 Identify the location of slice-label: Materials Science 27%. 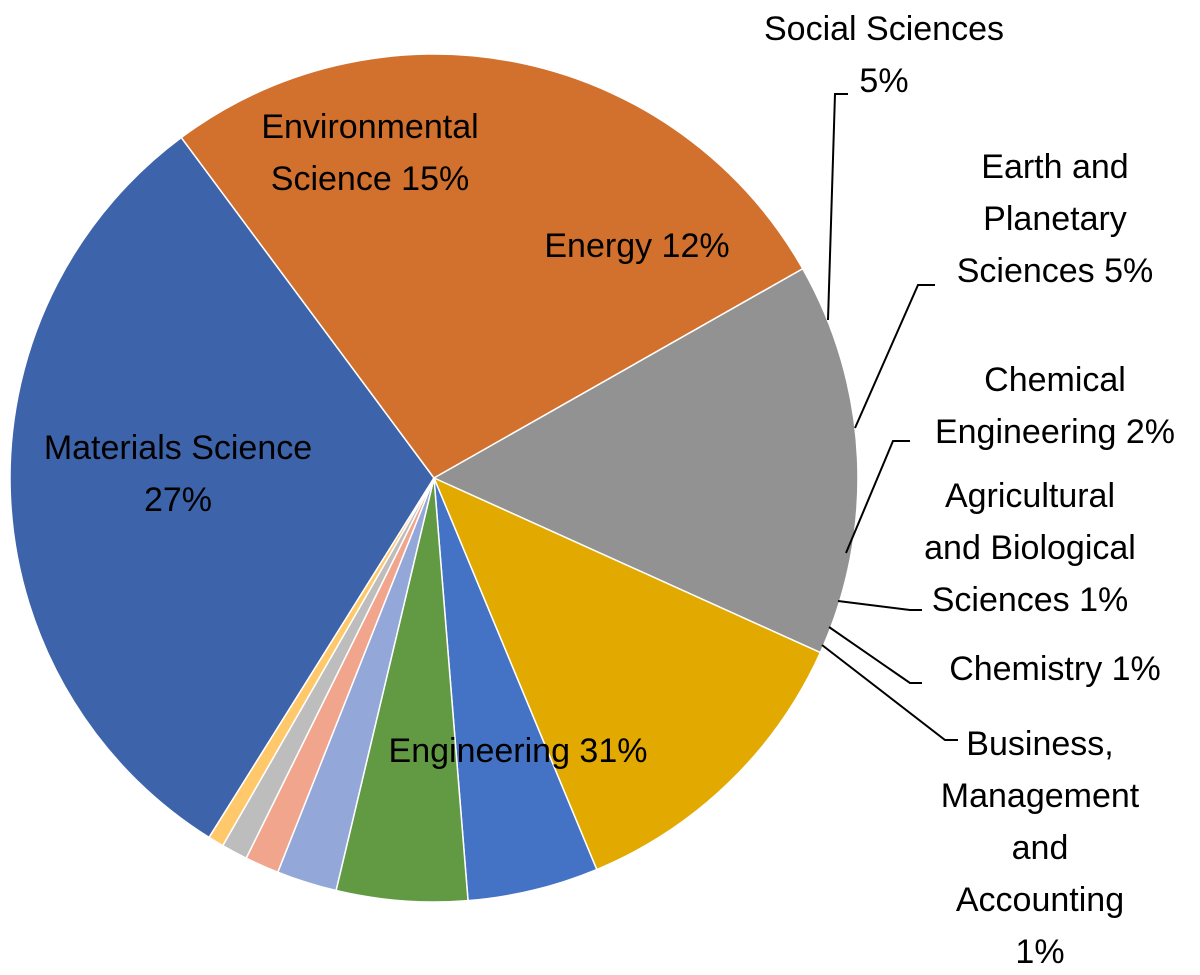
(178, 474).